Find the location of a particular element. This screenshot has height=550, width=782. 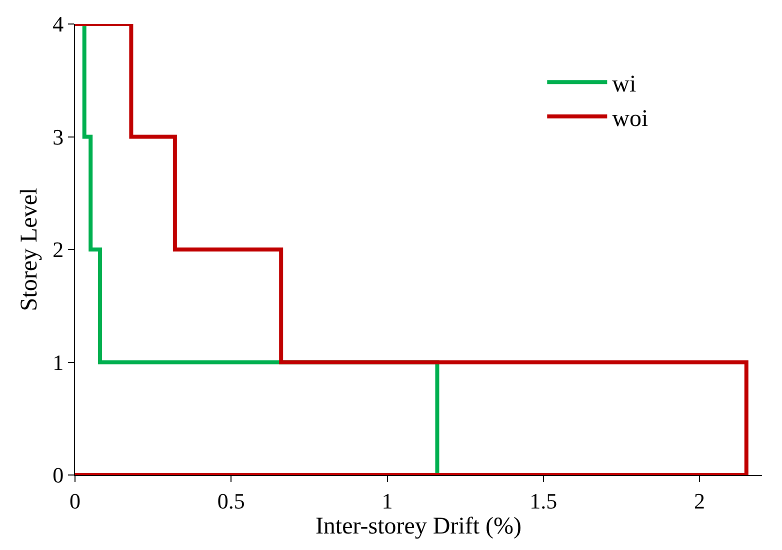

x-tick-label: 0 is located at coordinates (75, 501).